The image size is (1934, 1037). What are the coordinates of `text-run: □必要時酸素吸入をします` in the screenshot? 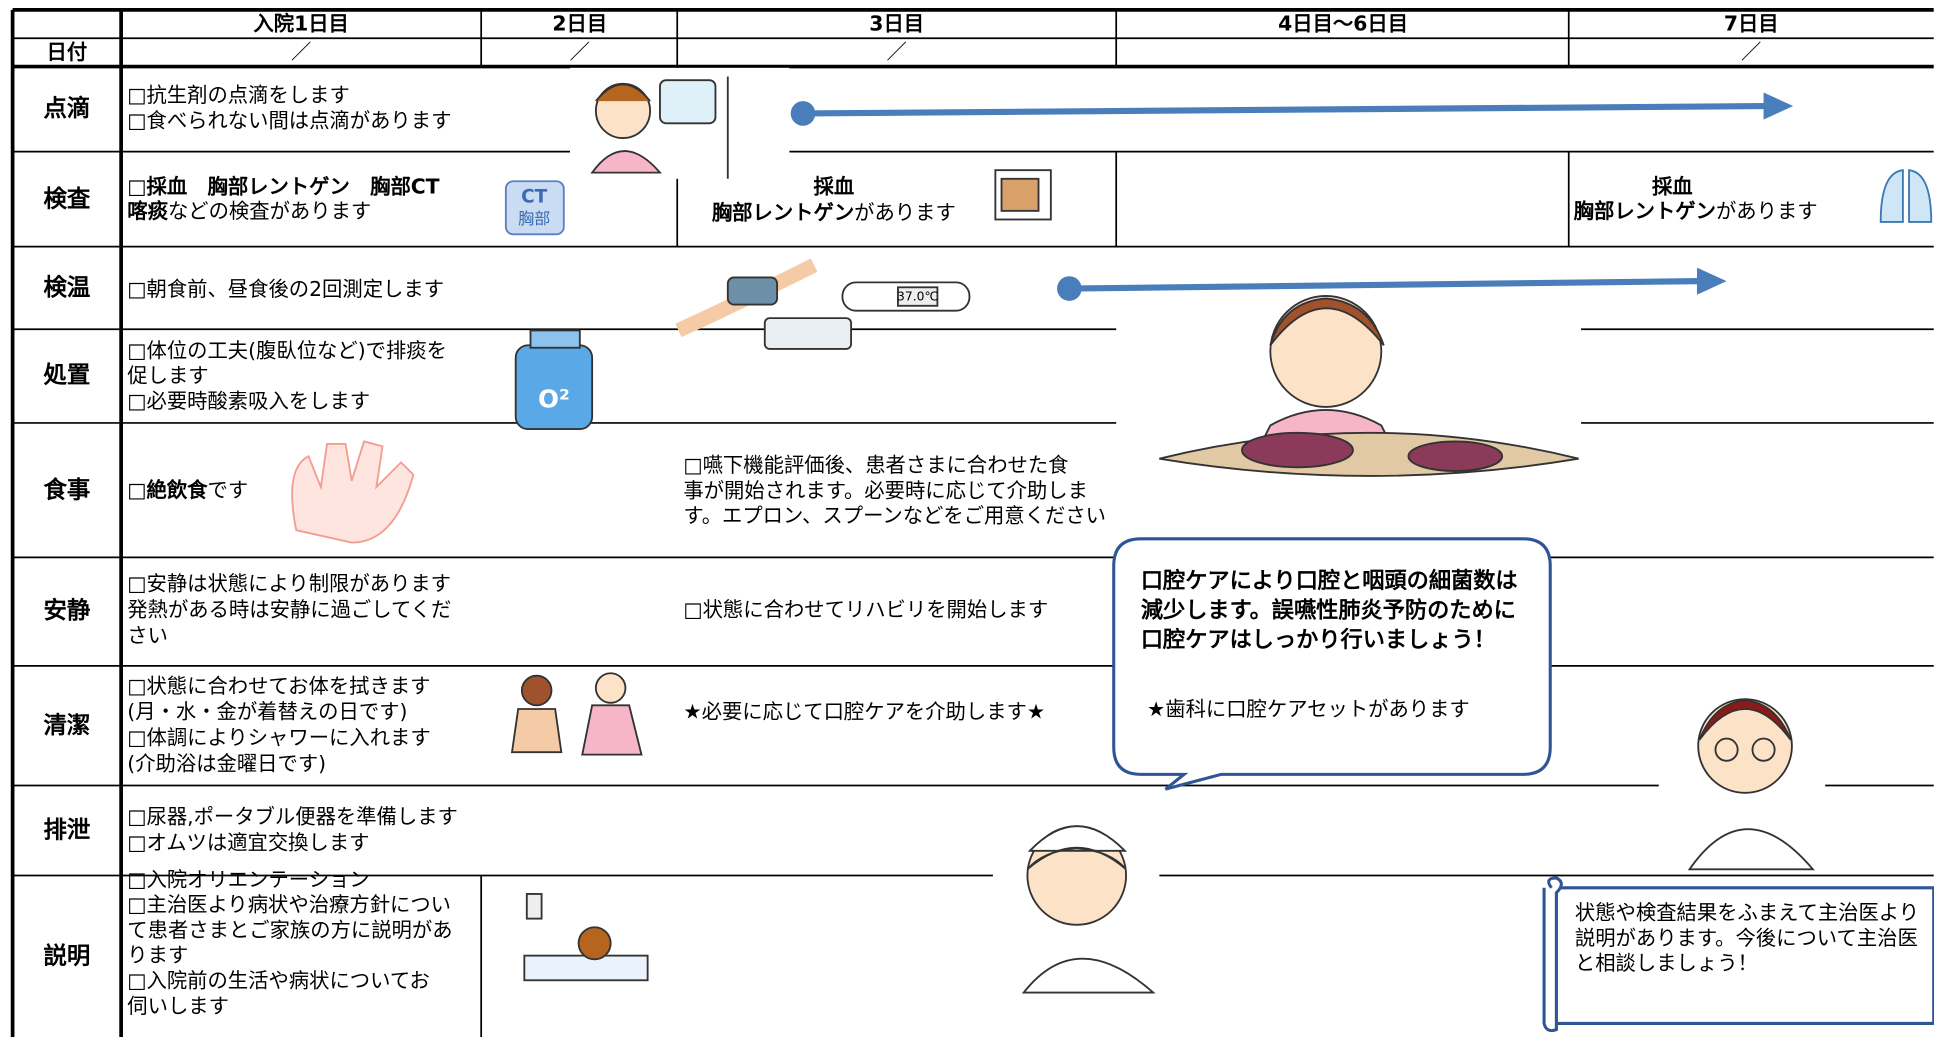 It's located at (248, 401).